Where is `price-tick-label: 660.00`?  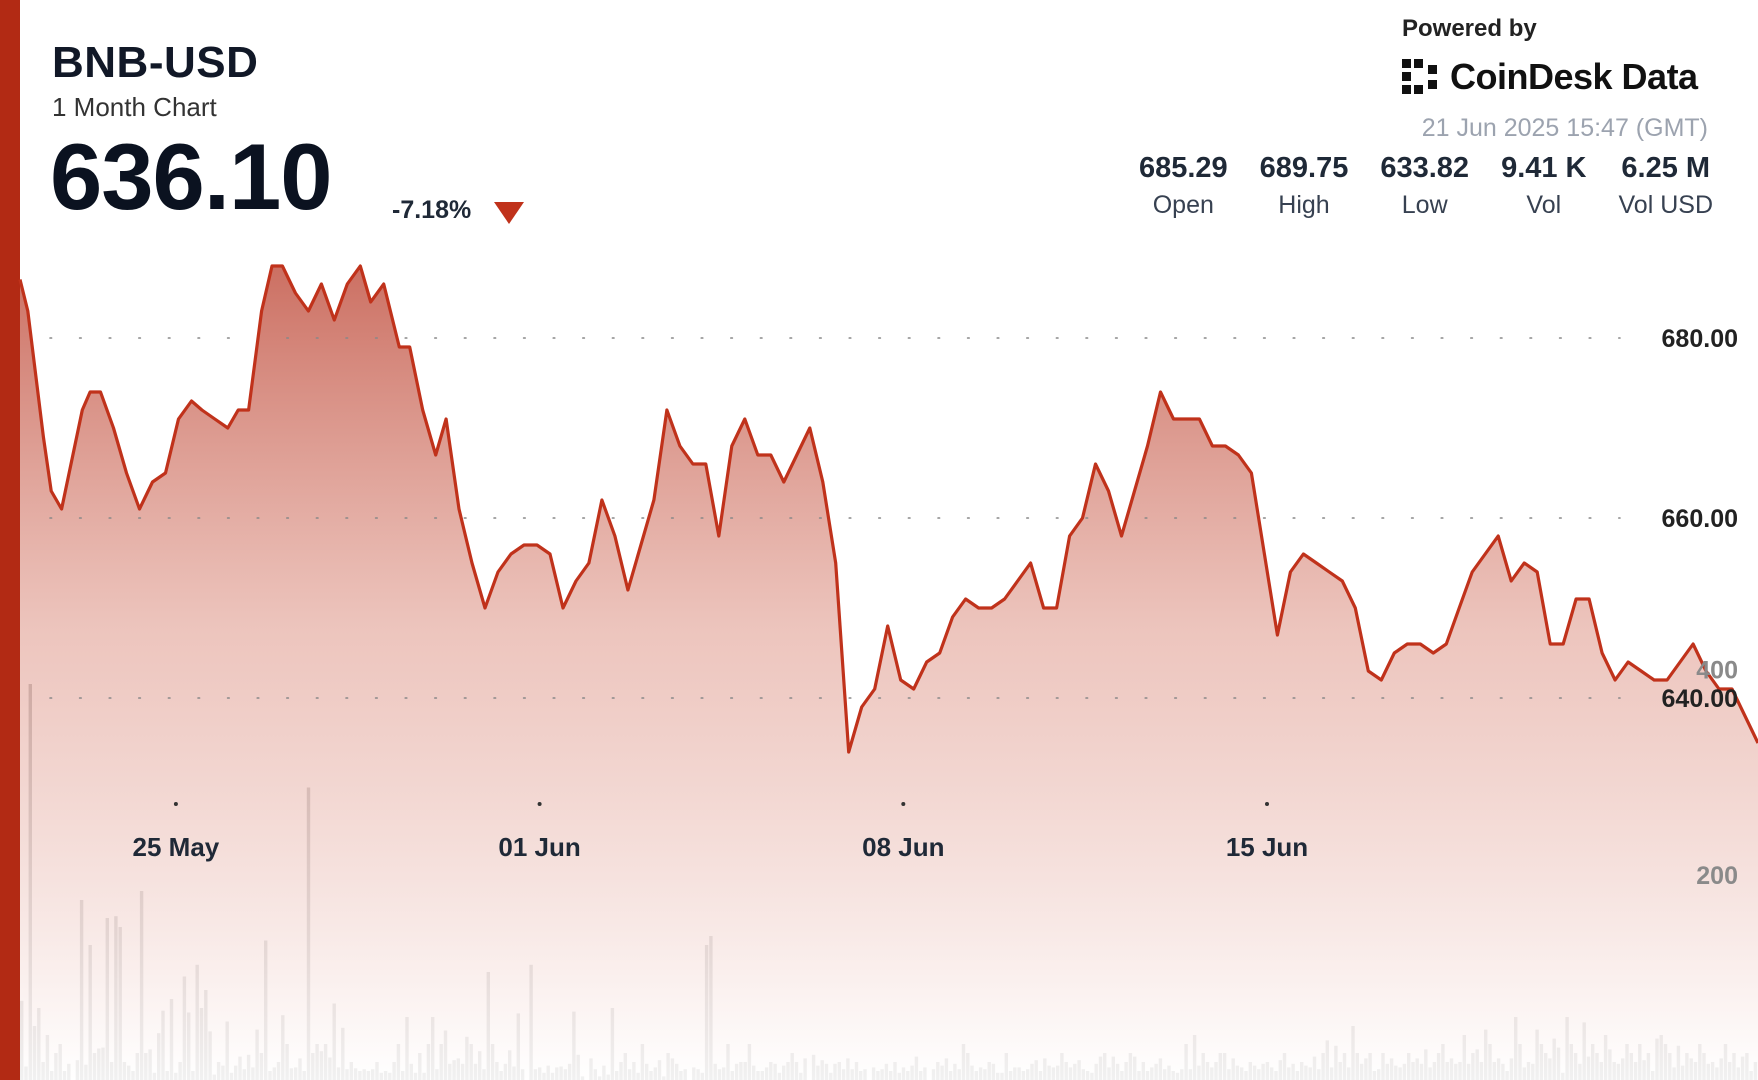 price-tick-label: 660.00 is located at coordinates (1700, 519).